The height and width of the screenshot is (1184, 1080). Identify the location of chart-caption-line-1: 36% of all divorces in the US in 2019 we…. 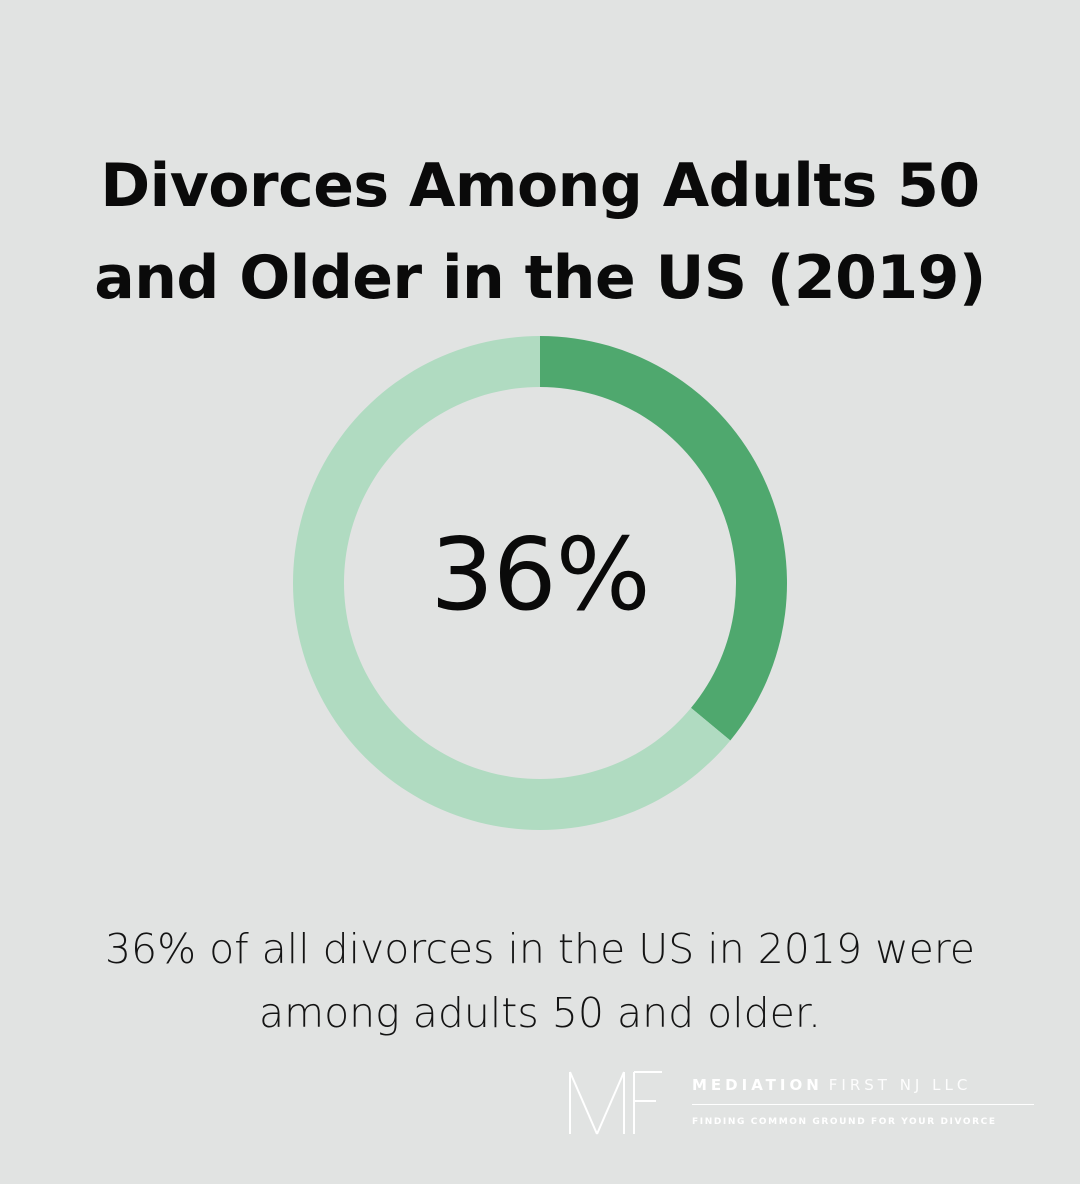
(540, 949).